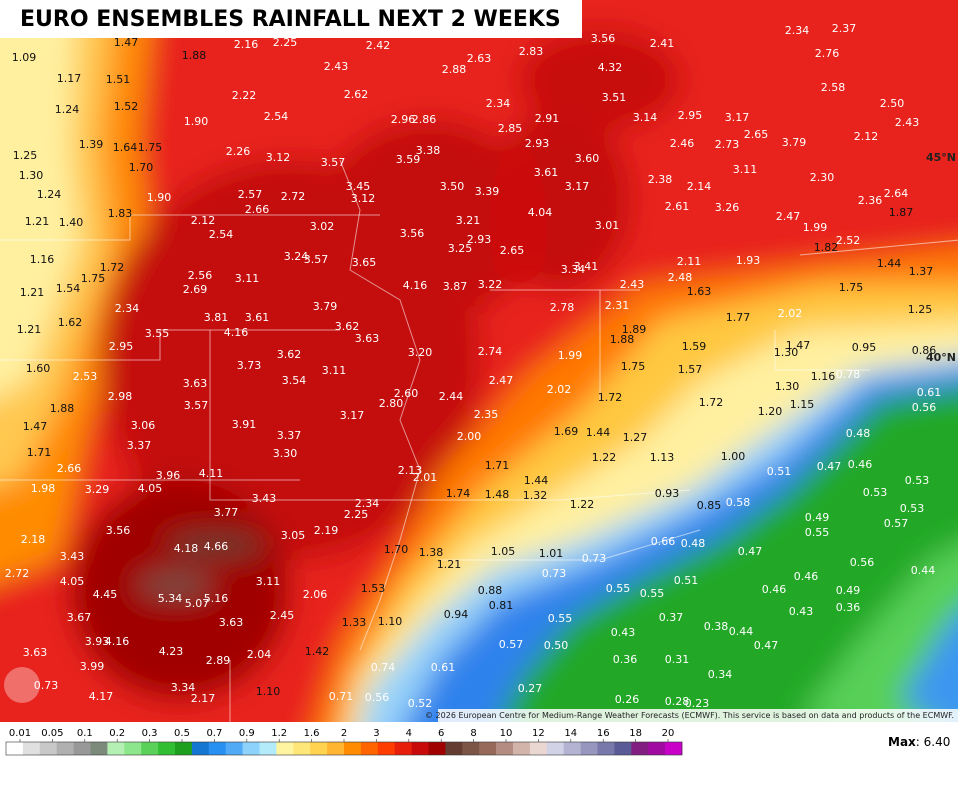  What do you see at coordinates (120, 213) in the screenshot?
I see `rain-label: 1.83` at bounding box center [120, 213].